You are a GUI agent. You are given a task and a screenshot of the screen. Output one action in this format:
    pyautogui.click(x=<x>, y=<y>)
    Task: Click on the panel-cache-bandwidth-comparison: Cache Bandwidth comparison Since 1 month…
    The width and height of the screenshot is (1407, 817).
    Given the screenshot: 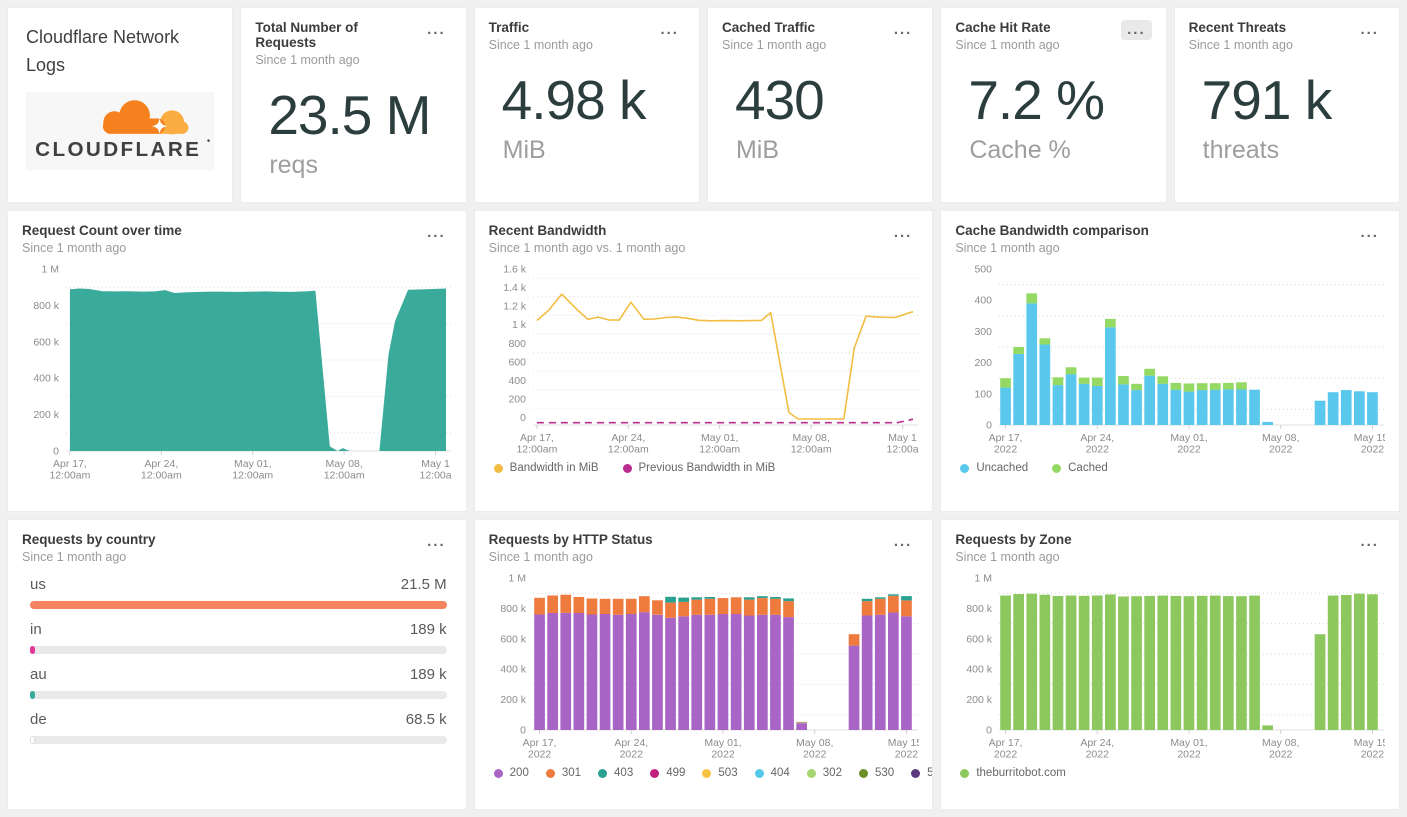 What is the action you would take?
    pyautogui.click(x=1170, y=361)
    